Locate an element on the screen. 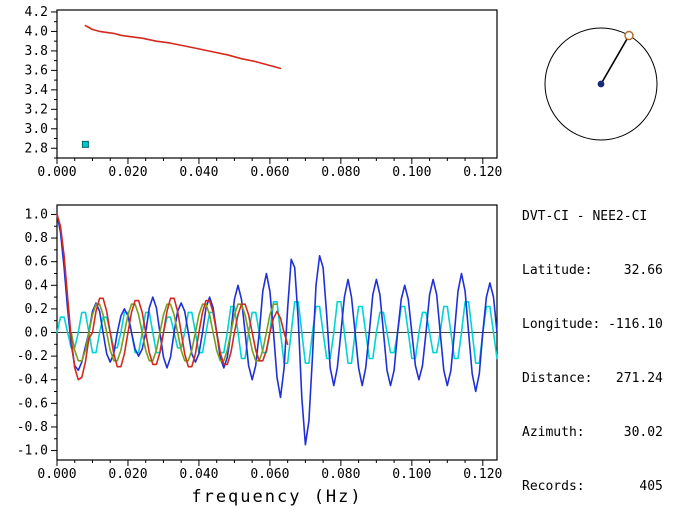  y-tick-label: -0.6 is located at coordinates (32, 403).